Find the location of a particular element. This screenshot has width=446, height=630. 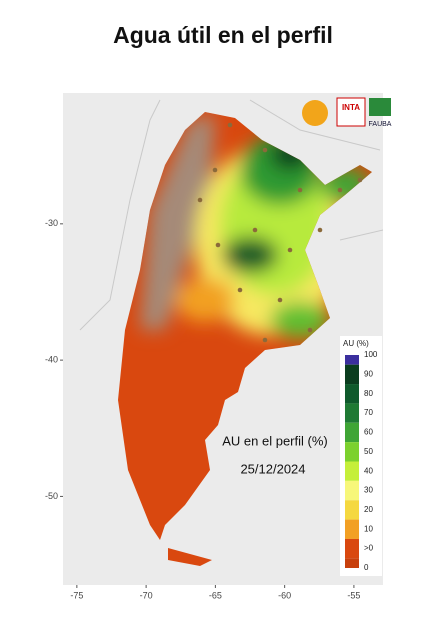

y-tick-label: -30 is located at coordinates (51, 223).